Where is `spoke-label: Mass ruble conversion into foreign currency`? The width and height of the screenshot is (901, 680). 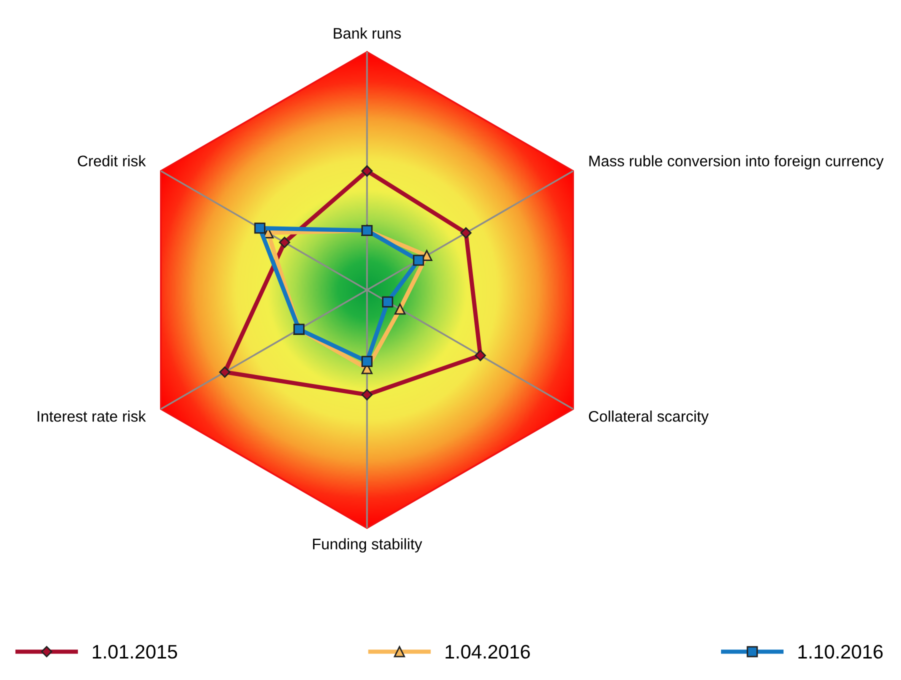
spoke-label: Mass ruble conversion into foreign currency is located at coordinates (736, 162).